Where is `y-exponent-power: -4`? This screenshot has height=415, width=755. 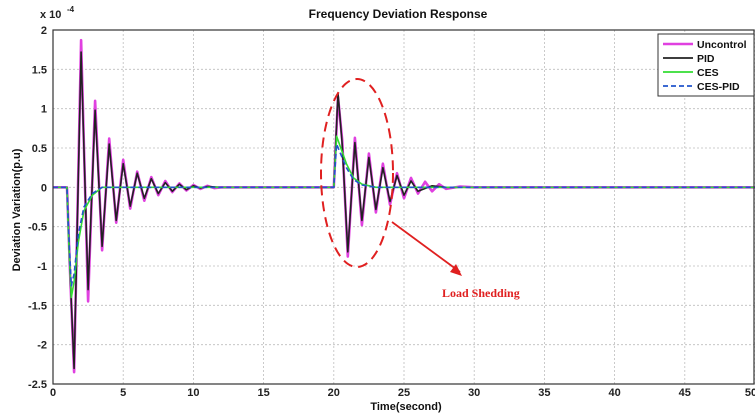 y-exponent-power: -4 is located at coordinates (71, 9).